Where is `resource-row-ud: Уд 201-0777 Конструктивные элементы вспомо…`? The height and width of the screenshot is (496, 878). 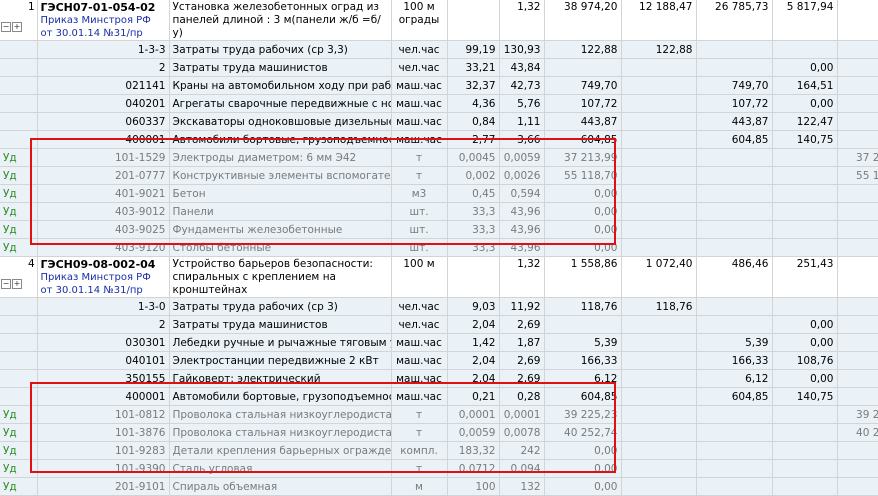 resource-row-ud: Уд 201-0777 Конструктивные элементы вспомо… is located at coordinates (439, 175).